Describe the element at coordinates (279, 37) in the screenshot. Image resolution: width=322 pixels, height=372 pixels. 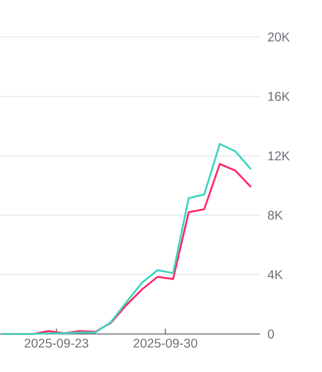
I see `y-tick-label: 20K` at that location.